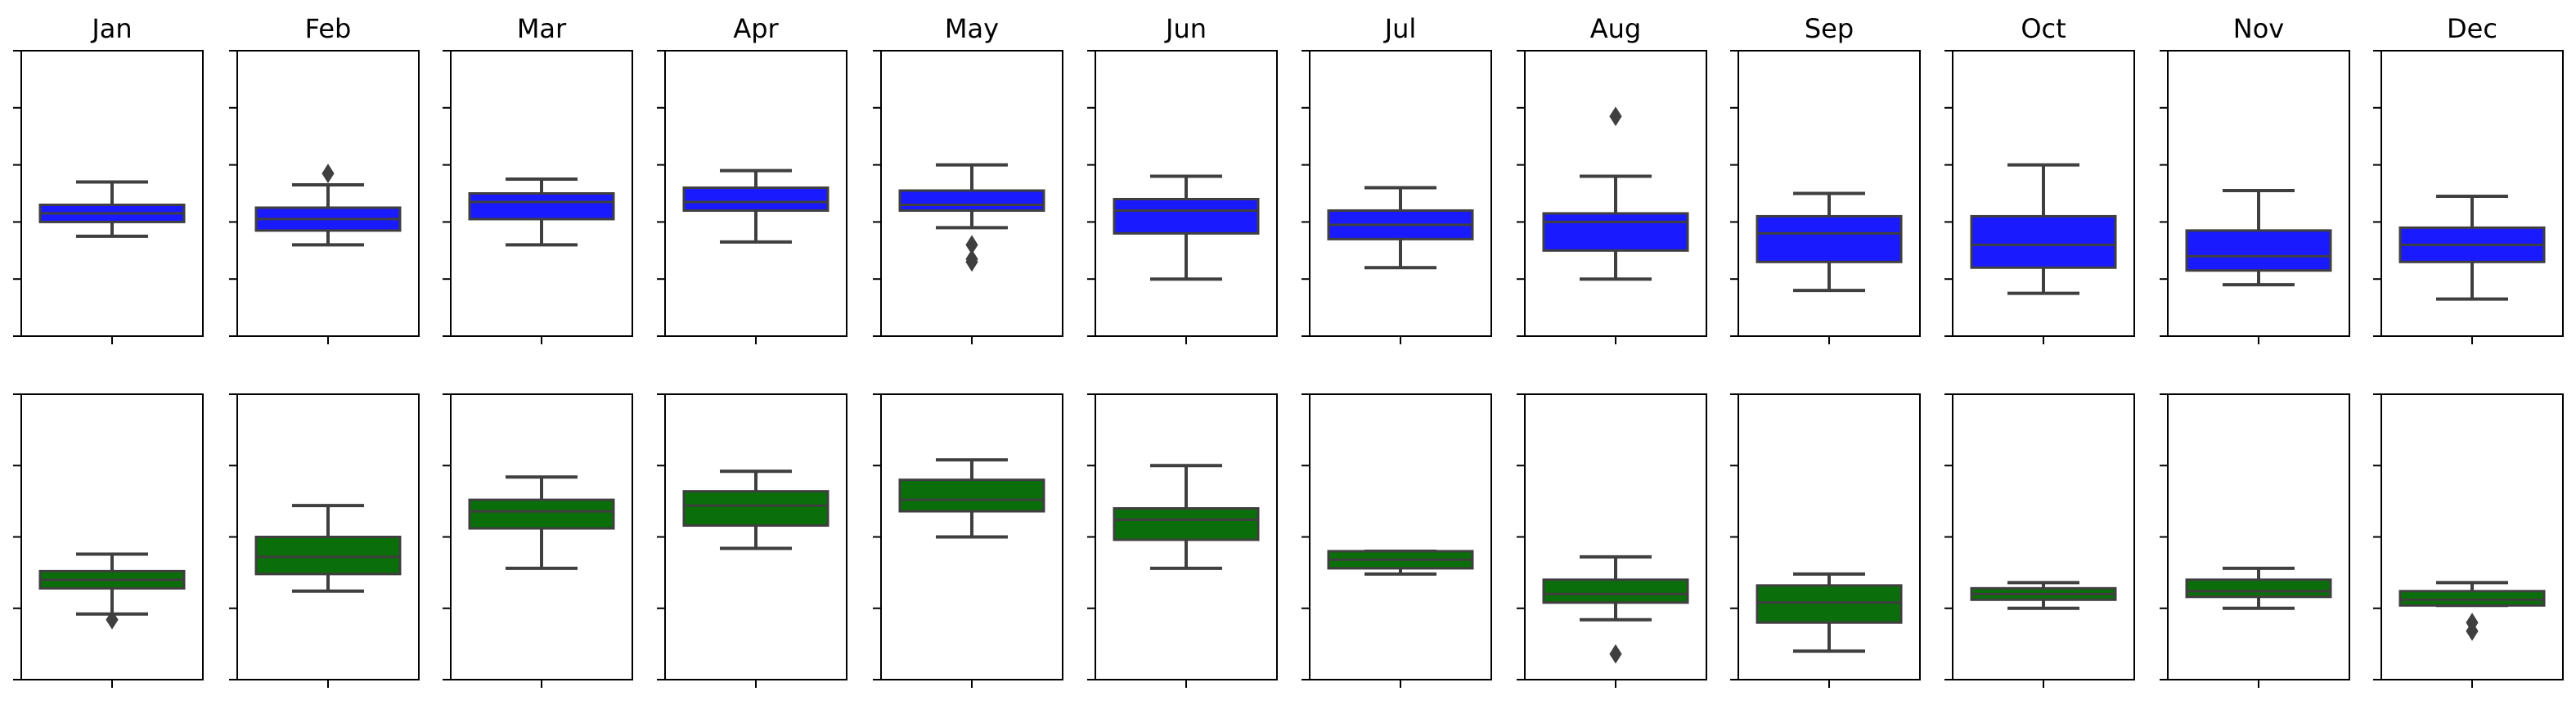  What do you see at coordinates (542, 28) in the screenshot?
I see `month-title-mar: Mar` at bounding box center [542, 28].